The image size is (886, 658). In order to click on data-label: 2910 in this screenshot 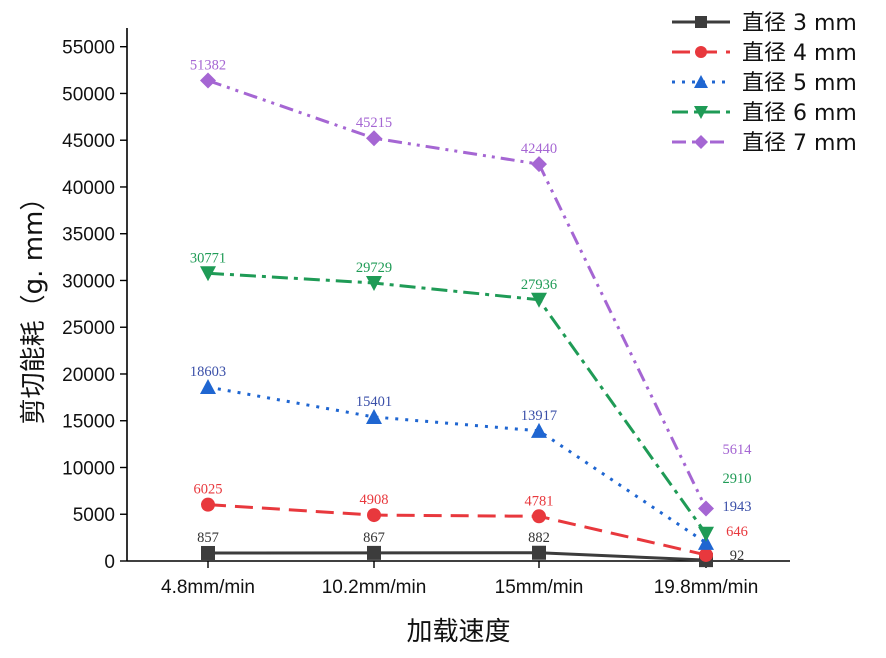, I will do `click(737, 479)`.